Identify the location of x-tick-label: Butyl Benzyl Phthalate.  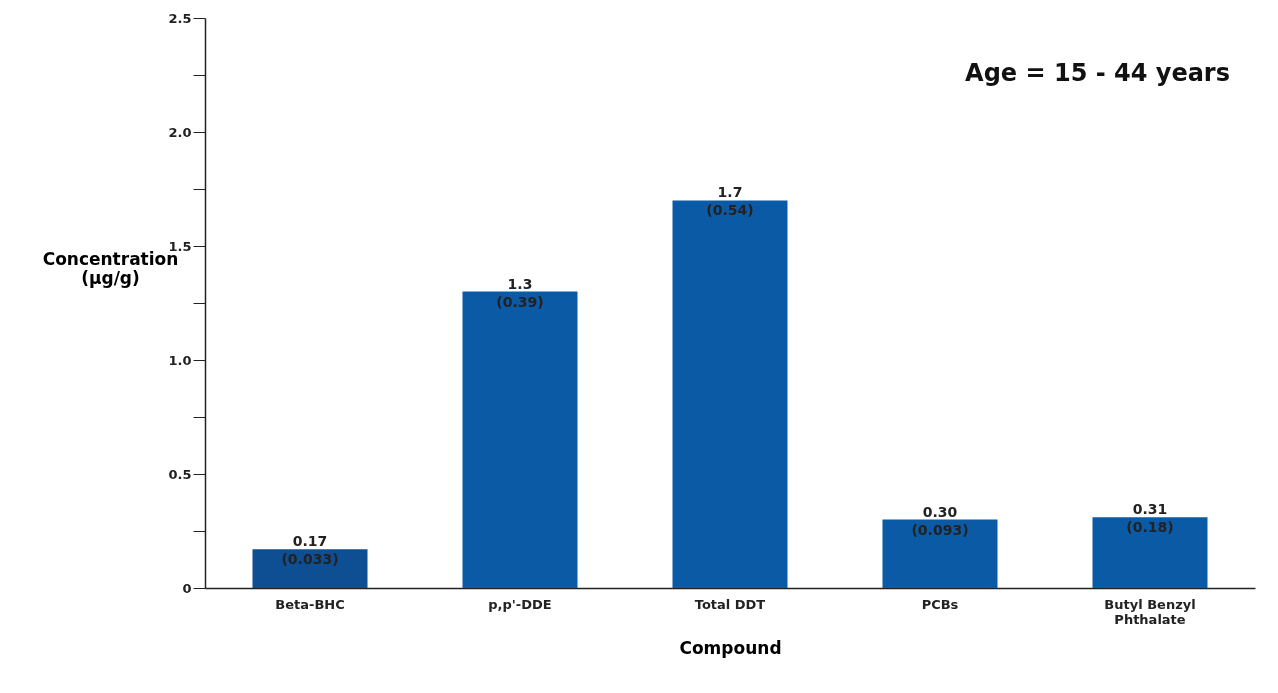
(1150, 611).